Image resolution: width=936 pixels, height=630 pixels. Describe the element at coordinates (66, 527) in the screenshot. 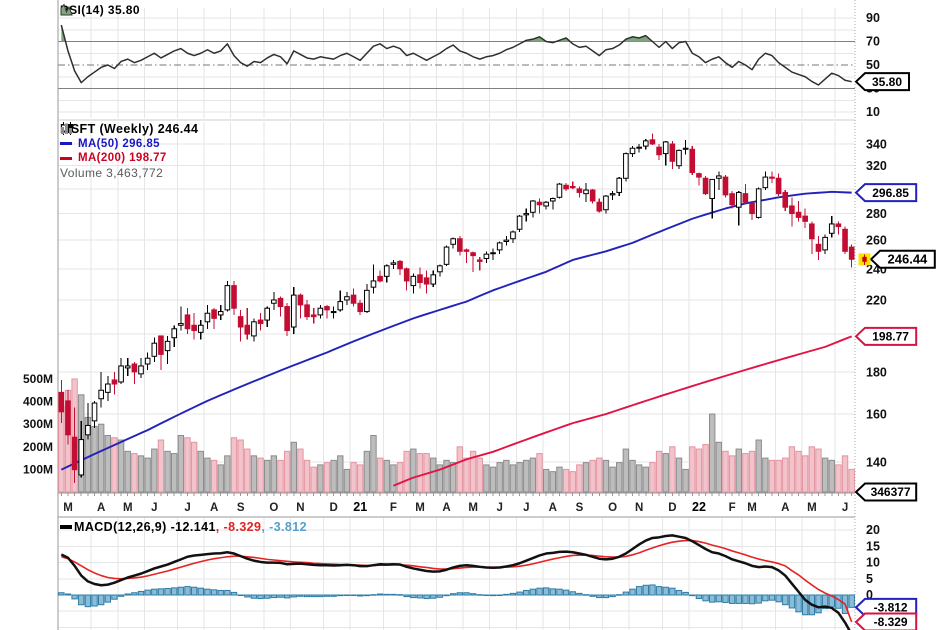

I see `macd-line-swatch` at that location.